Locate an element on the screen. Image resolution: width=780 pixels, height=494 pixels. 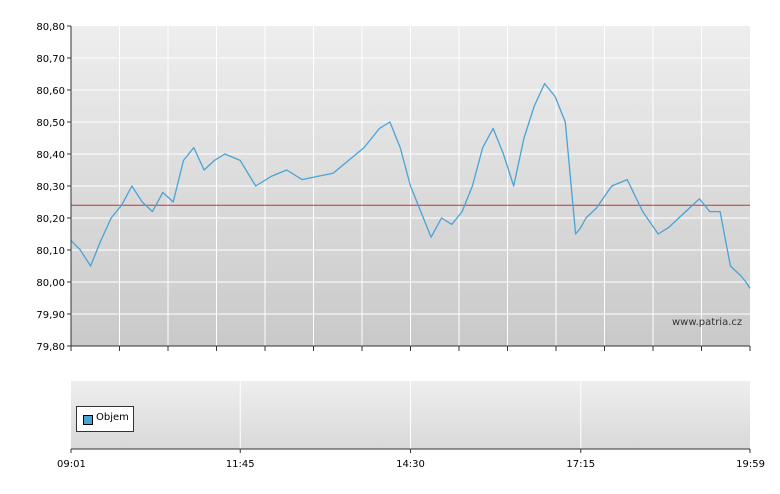
ytick-label: 80,10 is located at coordinates (50, 251).